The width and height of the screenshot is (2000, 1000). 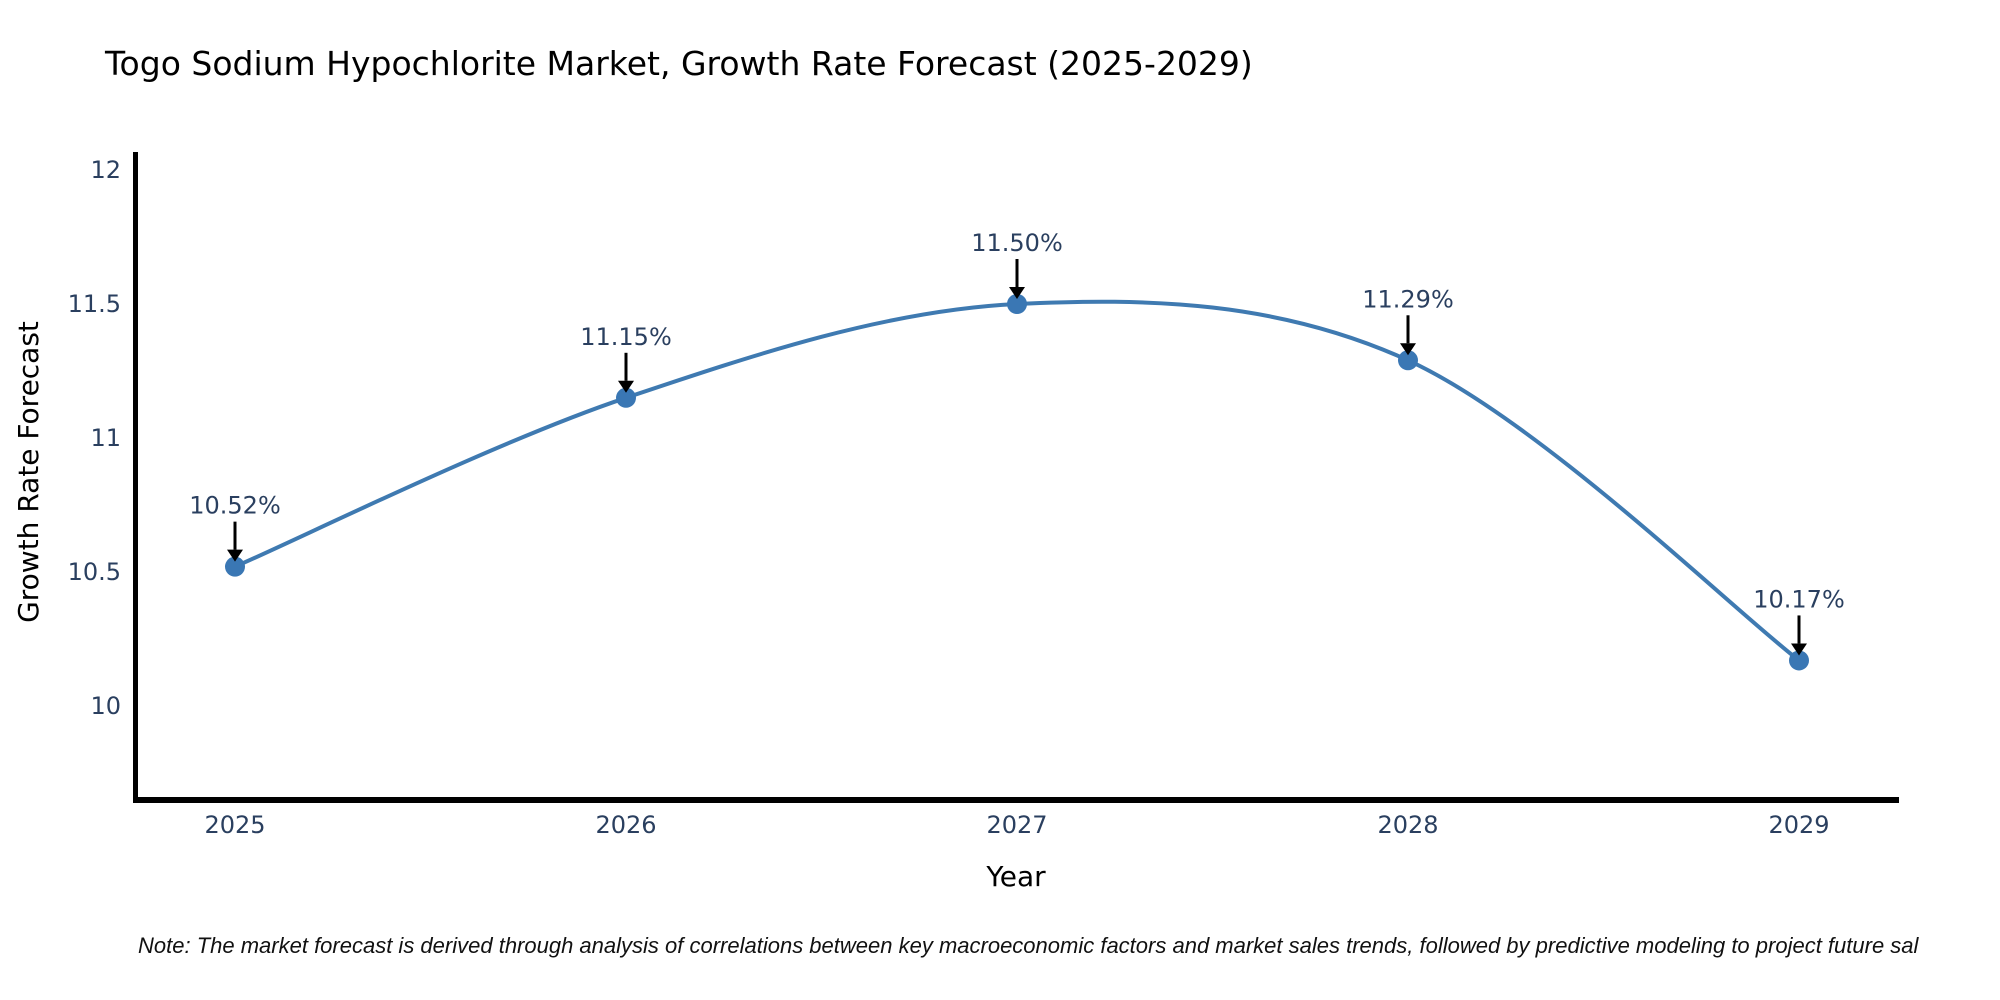 I want to click on annotation-label: 11.50%, so click(x=1017, y=243).